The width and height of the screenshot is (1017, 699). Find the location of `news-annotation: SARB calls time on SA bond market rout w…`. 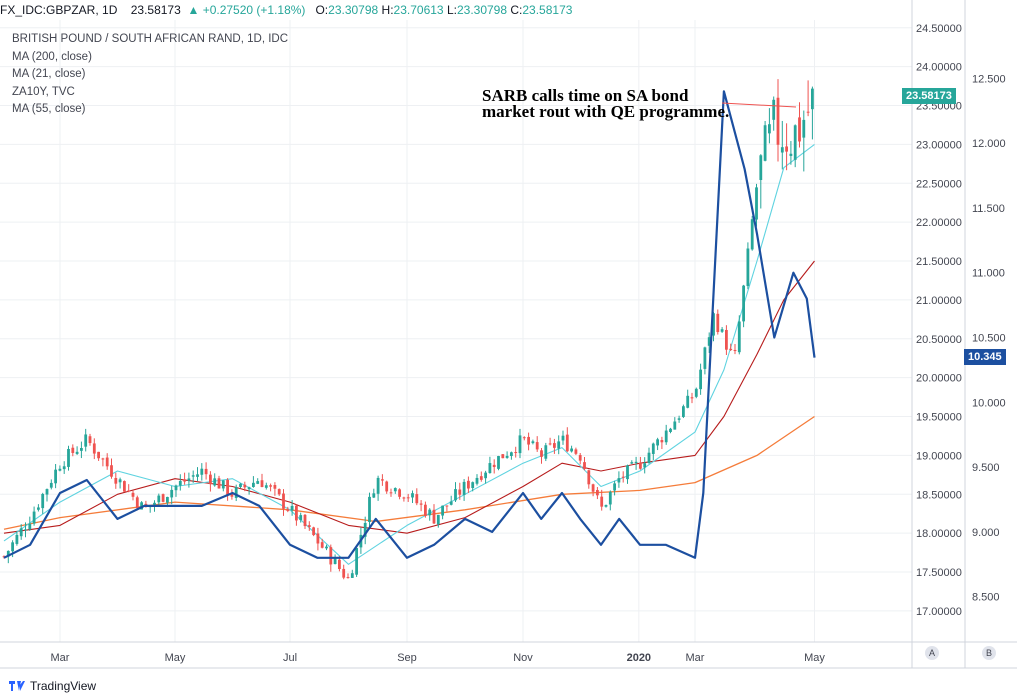

news-annotation: SARB calls time on SA bond market rout w… is located at coordinates (605, 103).